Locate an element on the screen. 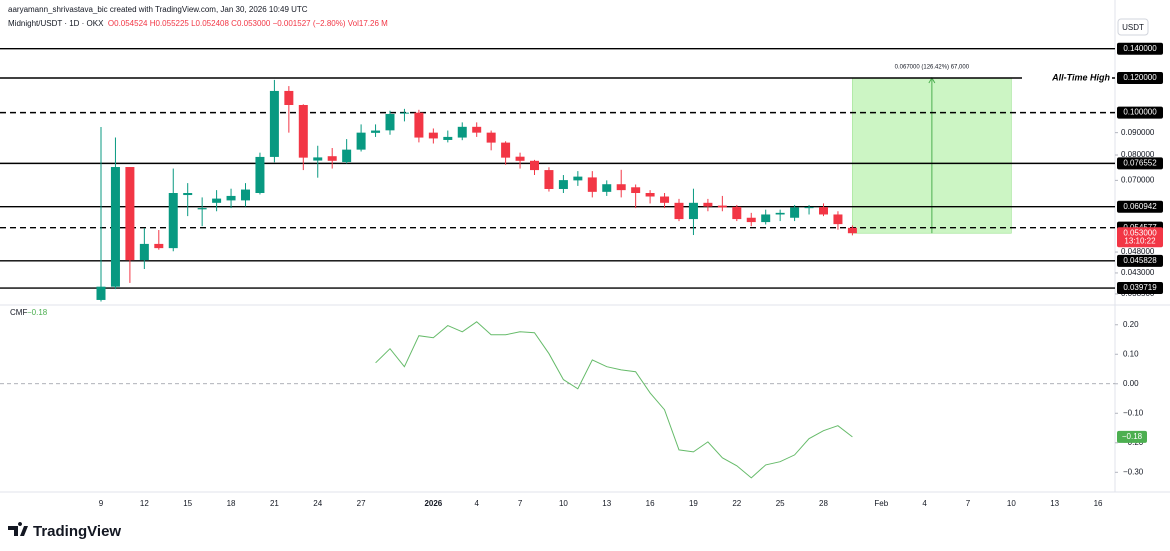 The image size is (1170, 551). last-price-tag is located at coordinates (1140, 237).